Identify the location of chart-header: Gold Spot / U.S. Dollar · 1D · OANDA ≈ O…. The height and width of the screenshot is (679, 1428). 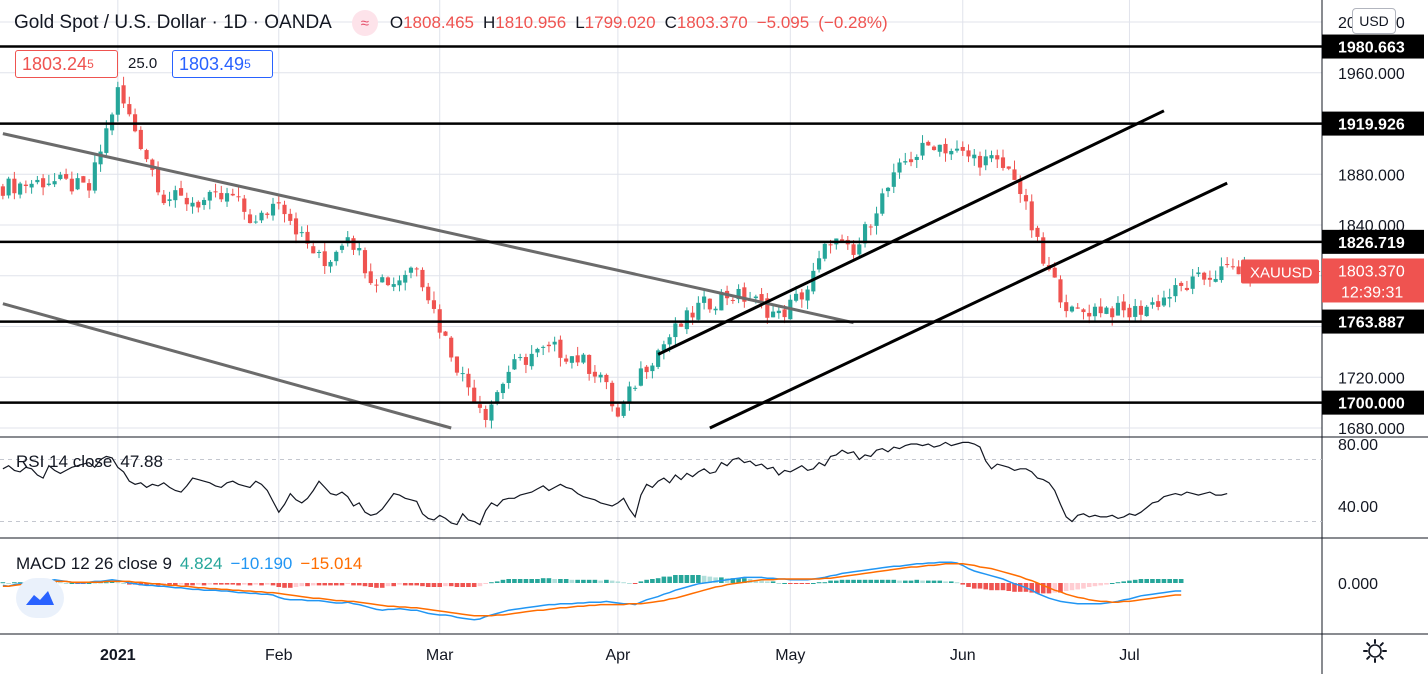
(451, 23).